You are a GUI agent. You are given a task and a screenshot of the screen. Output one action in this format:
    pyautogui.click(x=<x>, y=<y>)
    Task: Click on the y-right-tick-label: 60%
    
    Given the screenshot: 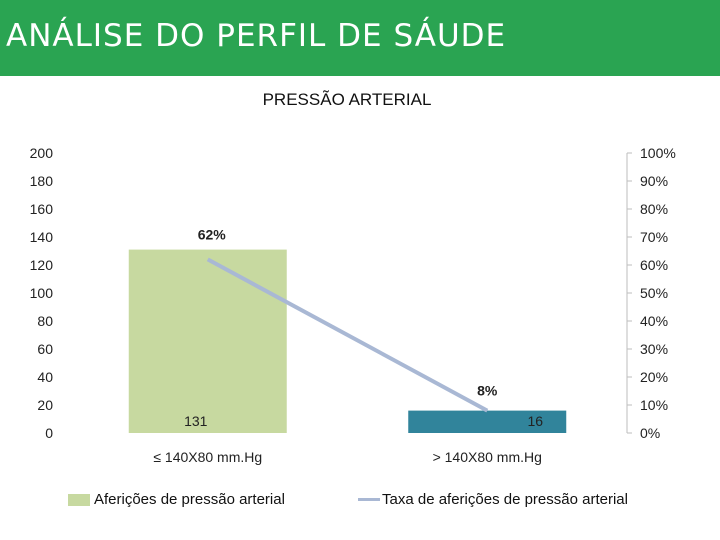 What is the action you would take?
    pyautogui.click(x=654, y=265)
    